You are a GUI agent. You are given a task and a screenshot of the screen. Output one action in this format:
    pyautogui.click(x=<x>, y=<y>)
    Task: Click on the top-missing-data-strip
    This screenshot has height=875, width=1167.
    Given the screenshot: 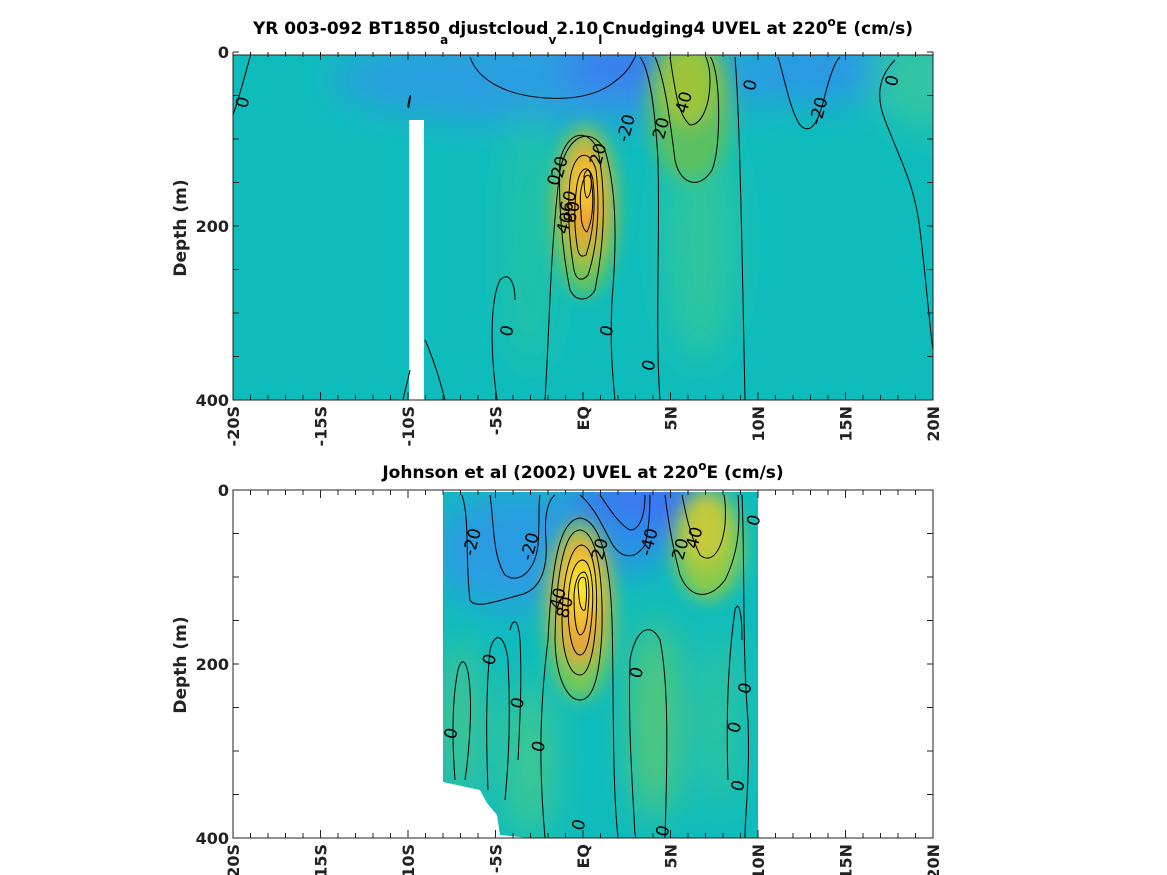 What is the action you would take?
    pyautogui.click(x=416, y=260)
    